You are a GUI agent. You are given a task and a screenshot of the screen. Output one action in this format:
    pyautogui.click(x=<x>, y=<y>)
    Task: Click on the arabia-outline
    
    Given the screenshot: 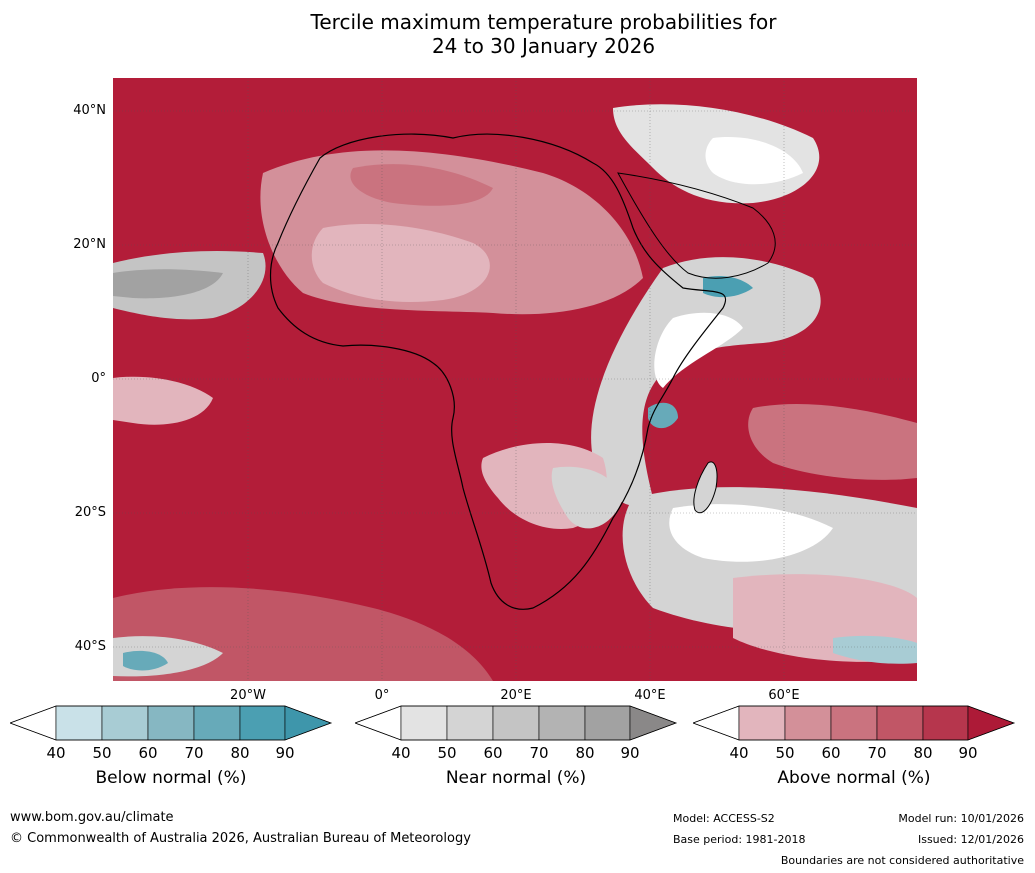 What is the action you would take?
    pyautogui.click(x=696, y=225)
    